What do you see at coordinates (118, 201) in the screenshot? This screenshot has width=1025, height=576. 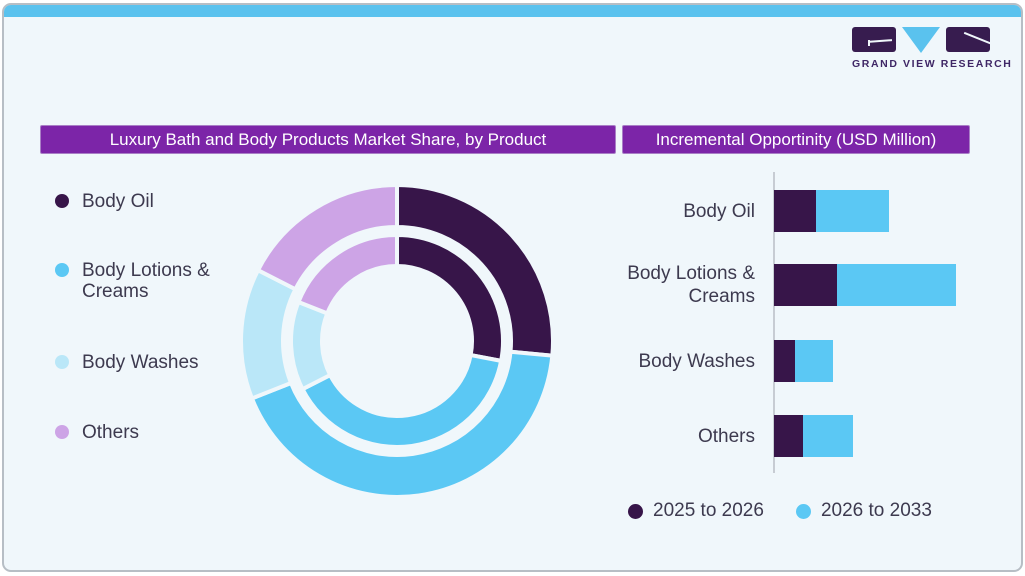 I see `legend-label: Body Oil` at bounding box center [118, 201].